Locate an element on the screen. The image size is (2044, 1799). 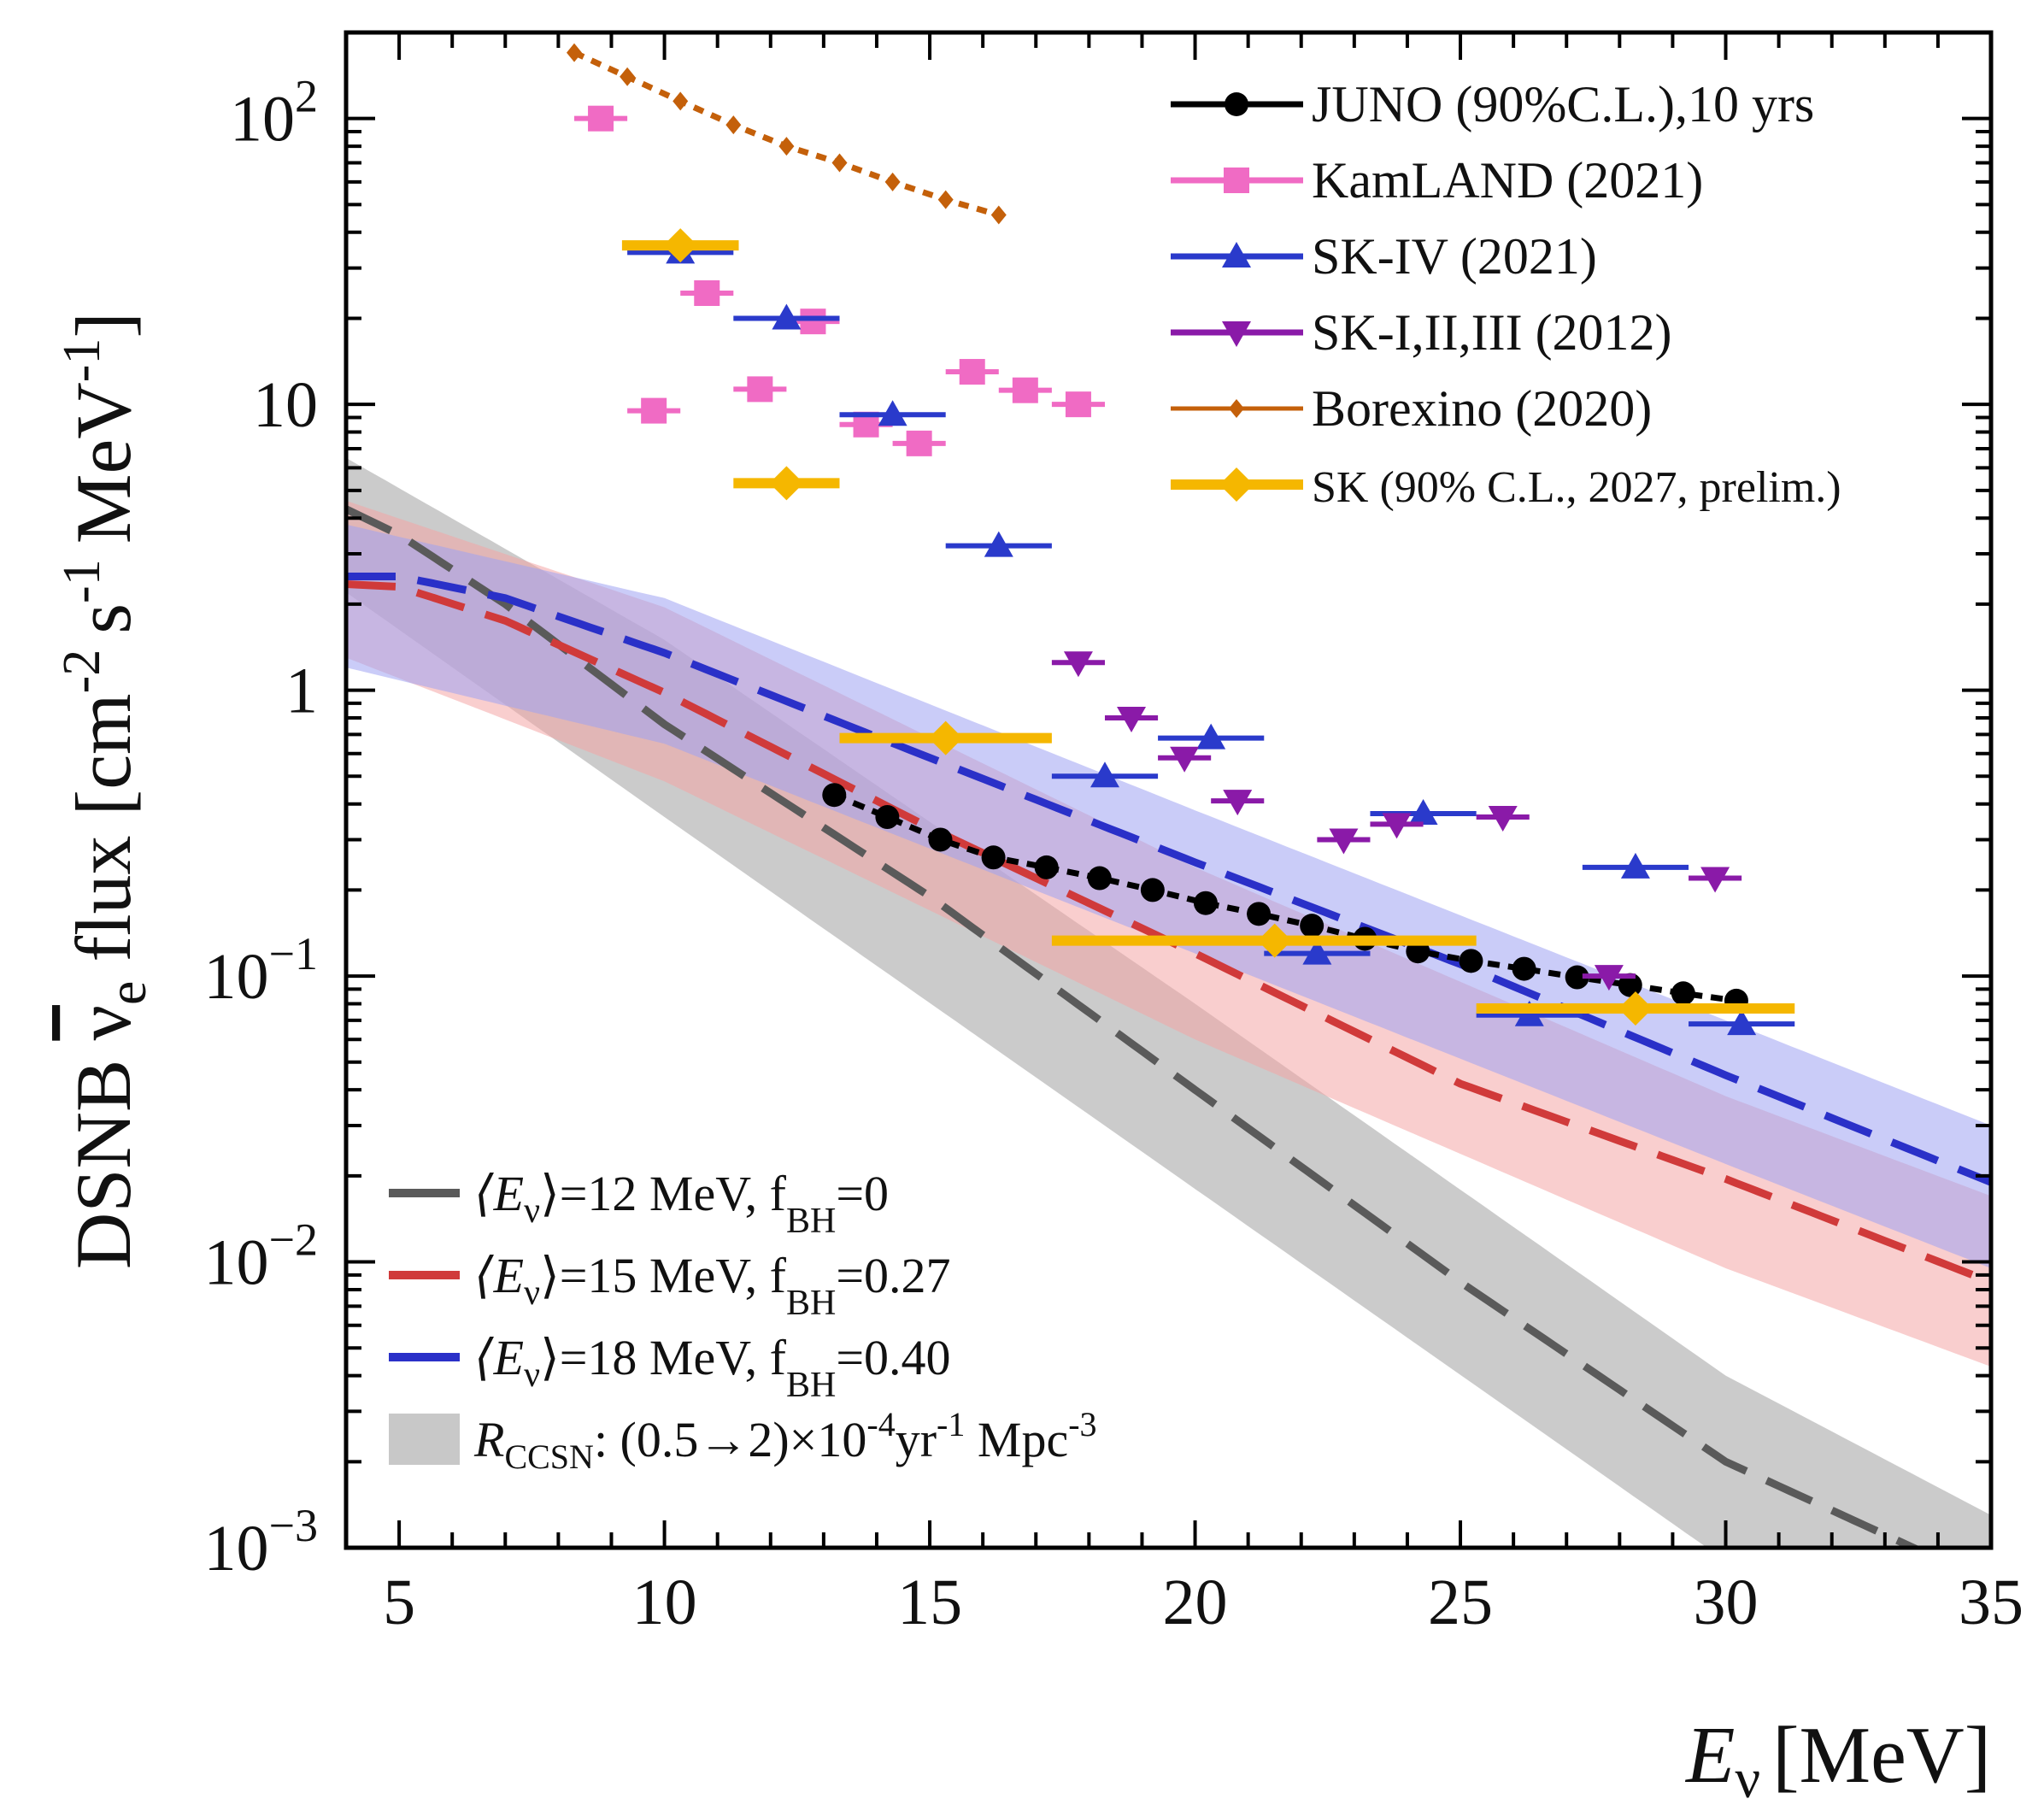
x-tick-label: 25 is located at coordinates (1460, 1602).